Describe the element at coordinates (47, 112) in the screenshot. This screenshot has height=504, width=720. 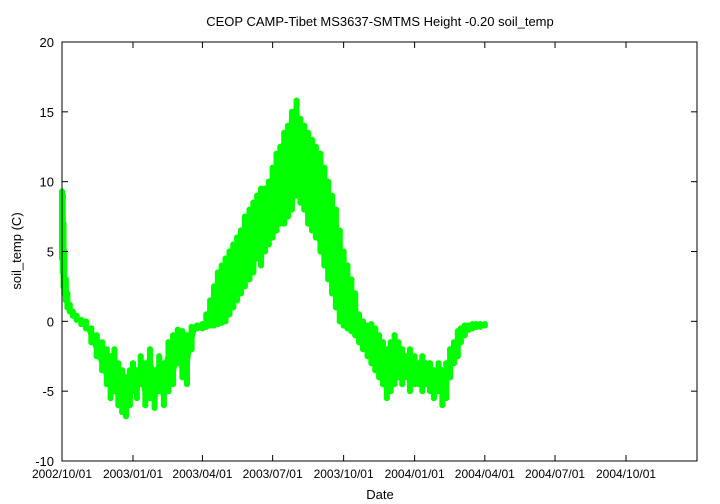
I see `y-tick-label: 15` at that location.